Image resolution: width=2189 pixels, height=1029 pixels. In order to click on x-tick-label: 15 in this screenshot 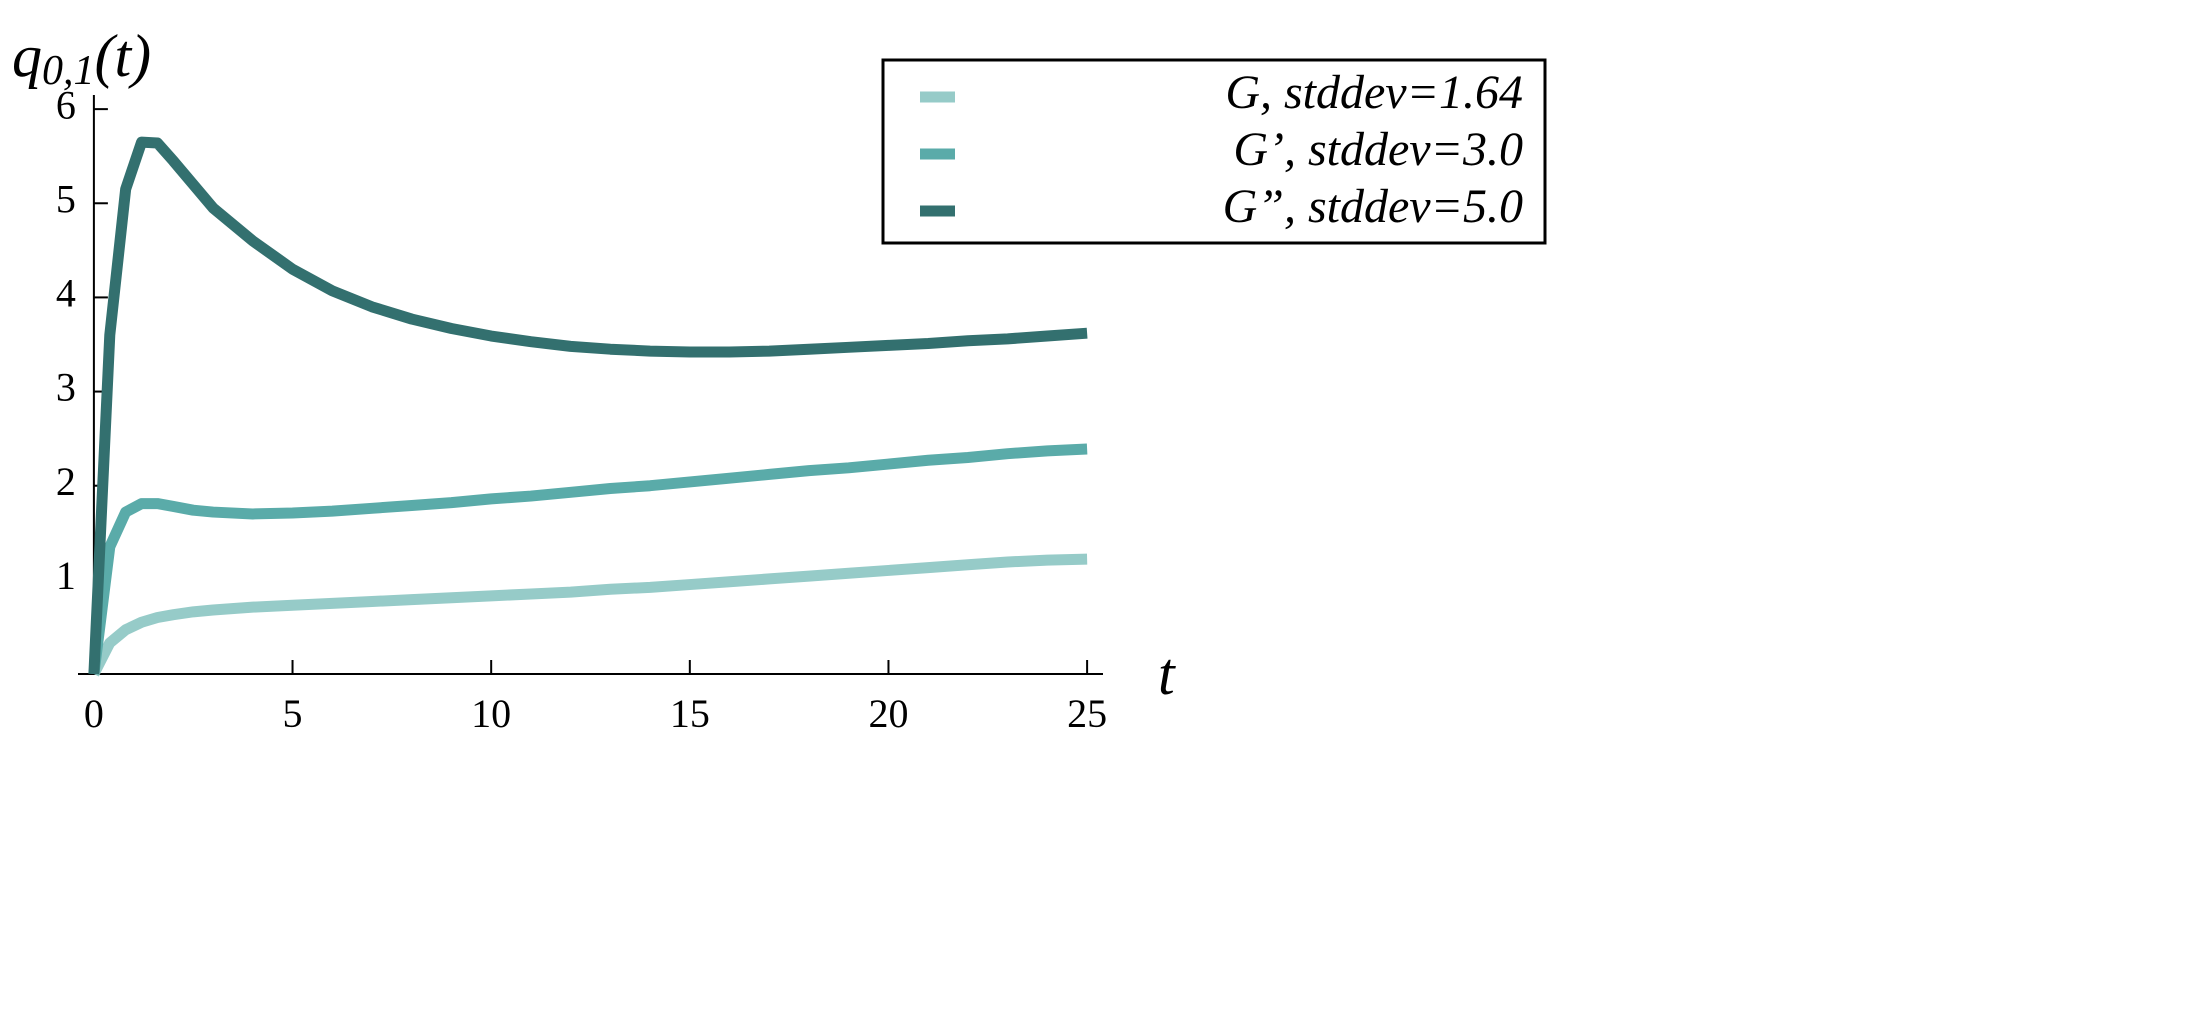, I will do `click(690, 713)`.